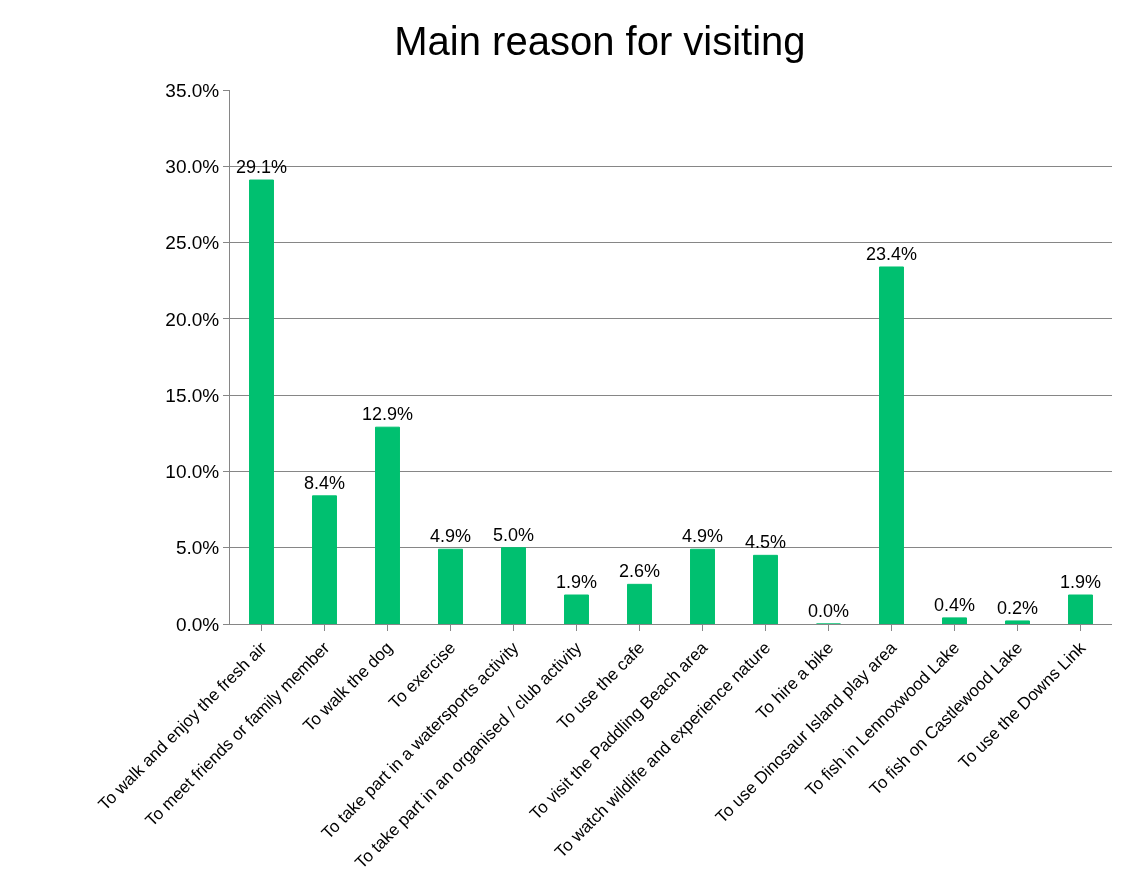 The height and width of the screenshot is (884, 1132). I want to click on chart-title: Main reason for visiting, so click(600, 40).